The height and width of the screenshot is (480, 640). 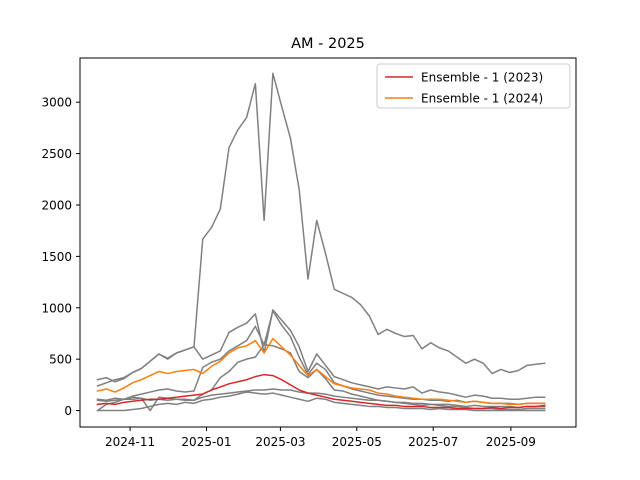 What do you see at coordinates (357, 442) in the screenshot?
I see `x-tick-label: 2025-05` at bounding box center [357, 442].